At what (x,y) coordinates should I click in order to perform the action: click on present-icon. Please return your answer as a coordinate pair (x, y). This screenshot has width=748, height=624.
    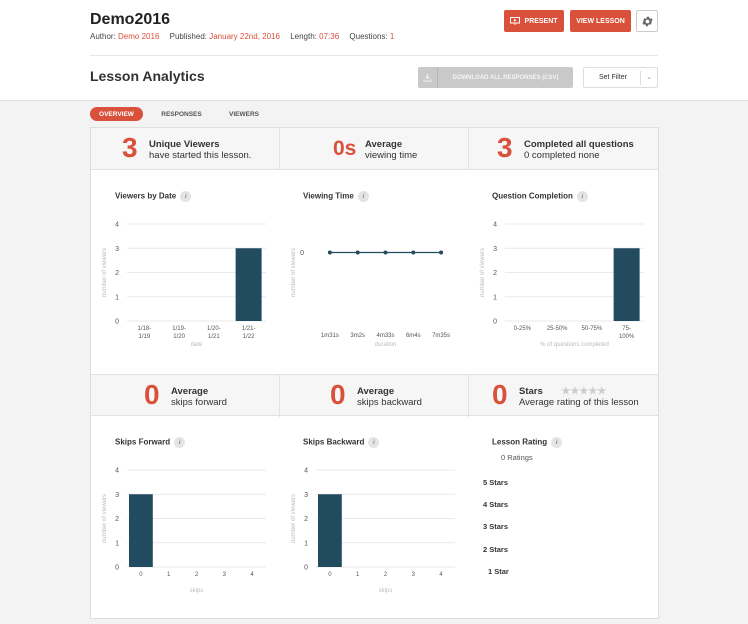
    Looking at the image, I should click on (515, 21).